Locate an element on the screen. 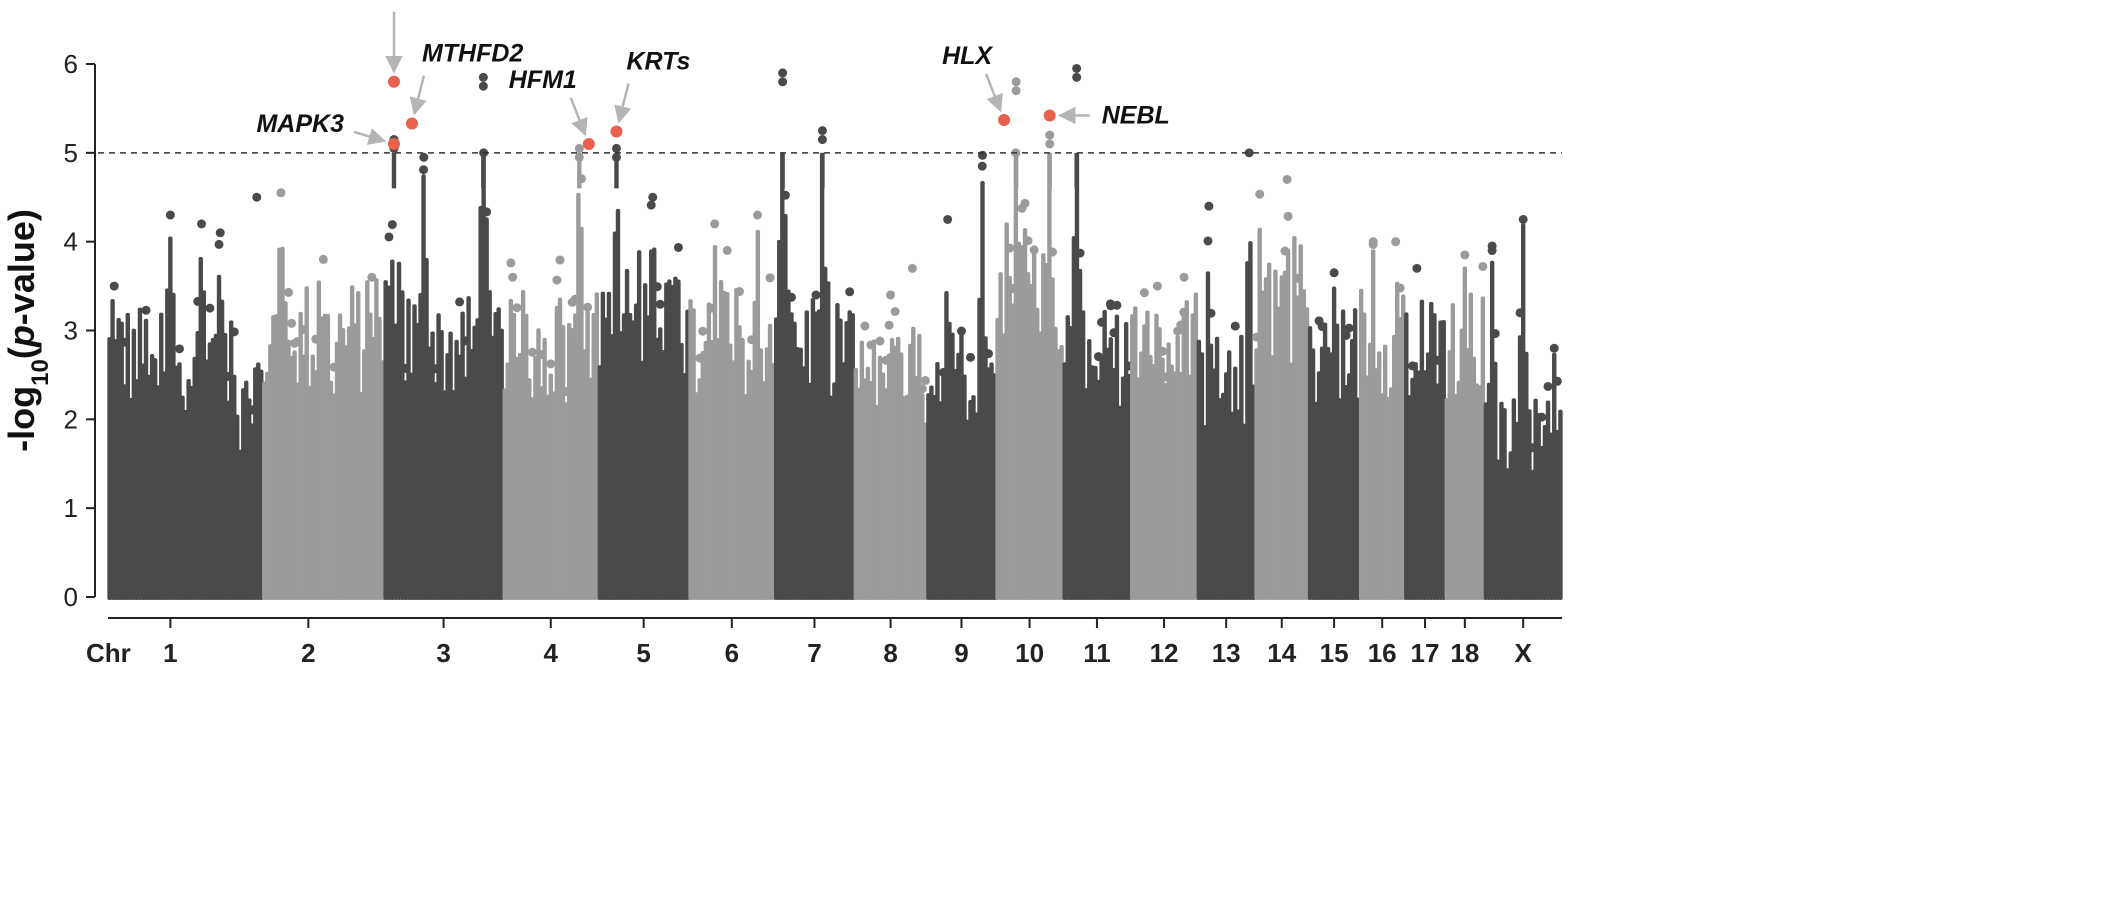 Image resolution: width=2128 pixels, height=910 pixels. y-tick-label: 0 is located at coordinates (71, 597).